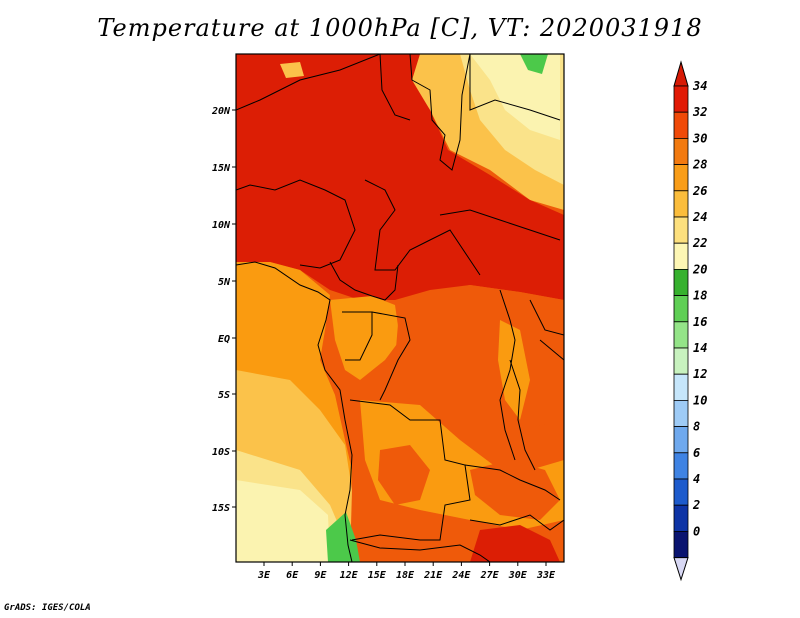  What do you see at coordinates (357, 336) in the screenshot?
I see `border-gabon` at bounding box center [357, 336].